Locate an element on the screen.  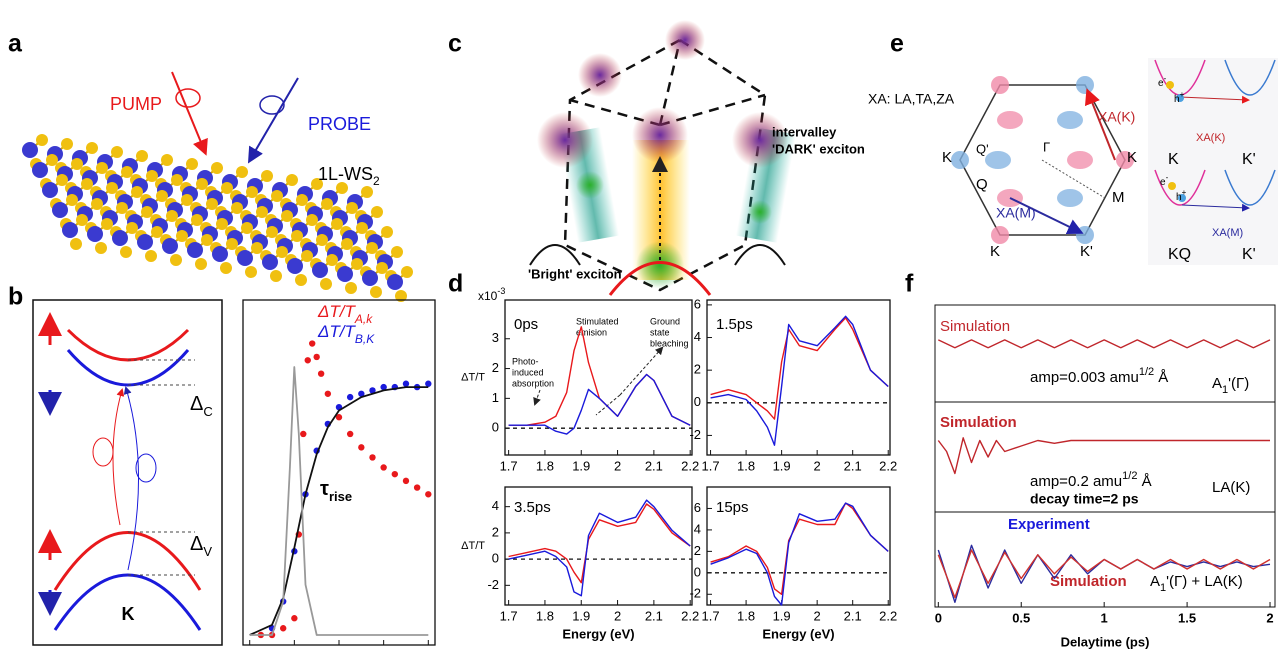
note: Photo- is located at coordinates (525, 361).